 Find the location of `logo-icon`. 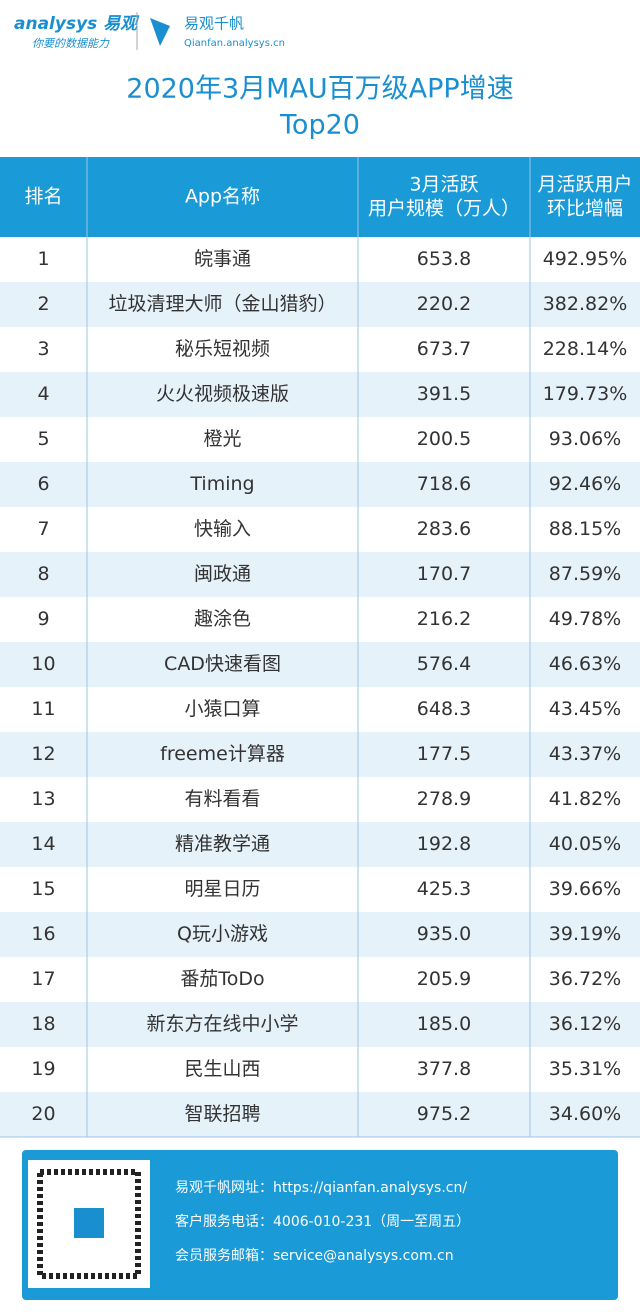

logo-icon is located at coordinates (160, 32).